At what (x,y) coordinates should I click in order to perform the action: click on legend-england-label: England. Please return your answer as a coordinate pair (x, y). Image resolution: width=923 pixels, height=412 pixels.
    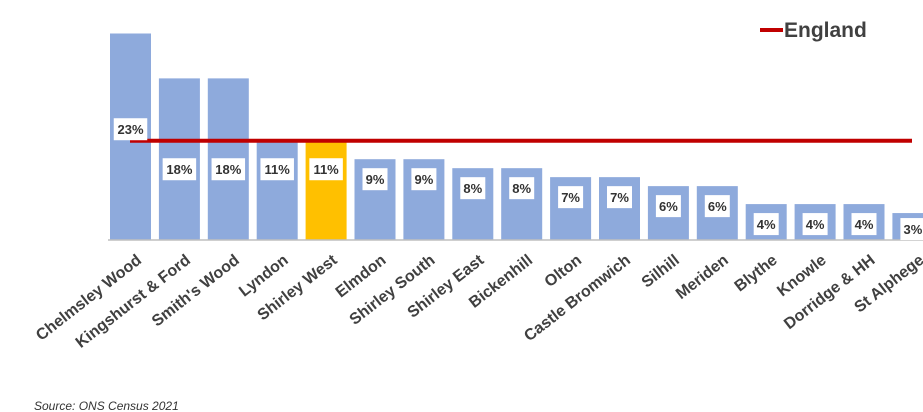
    Looking at the image, I should click on (825, 30).